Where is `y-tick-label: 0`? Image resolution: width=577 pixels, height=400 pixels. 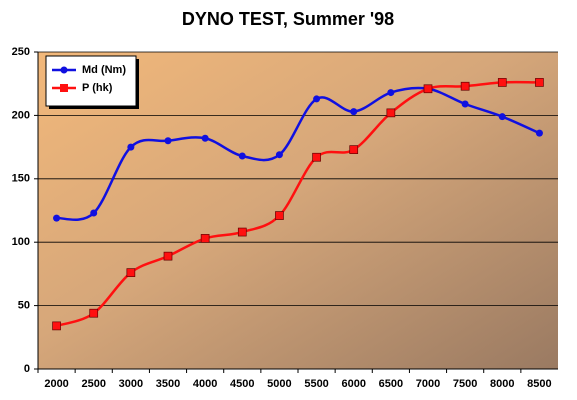
y-tick-label: 0 is located at coordinates (27, 369).